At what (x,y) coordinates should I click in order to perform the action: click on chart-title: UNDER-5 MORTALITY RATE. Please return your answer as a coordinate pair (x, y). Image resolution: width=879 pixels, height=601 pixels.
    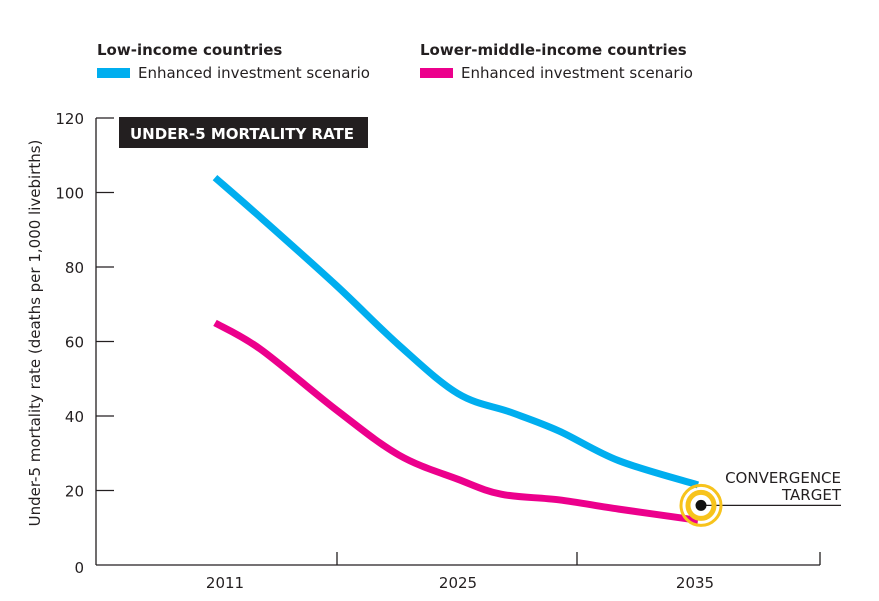
    Looking at the image, I should click on (242, 134).